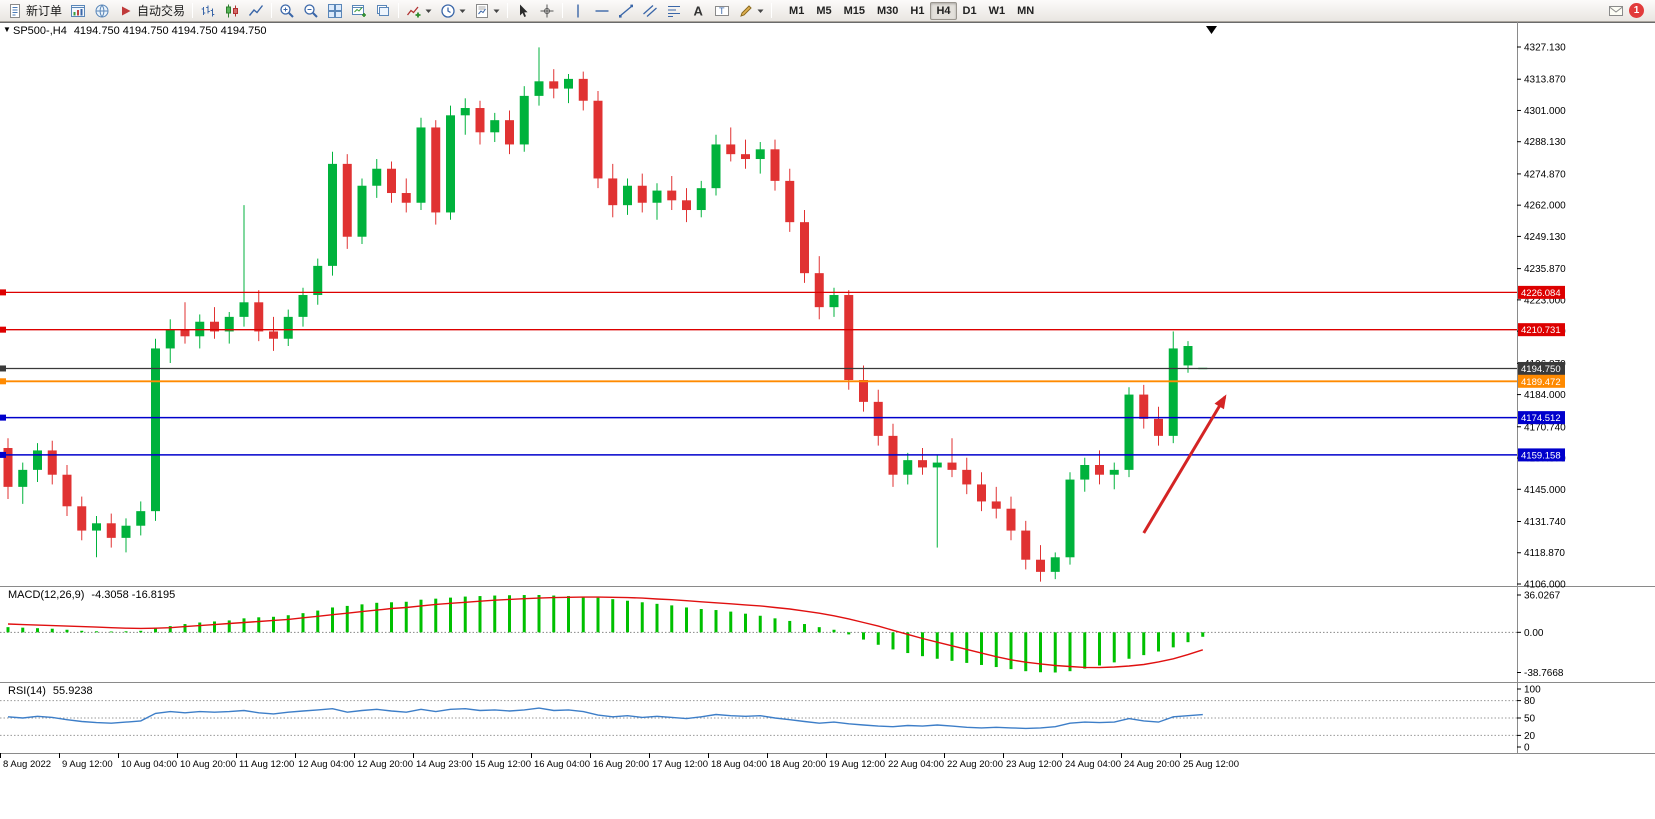 The height and width of the screenshot is (819, 1655). What do you see at coordinates (46, 595) in the screenshot?
I see `macd-name: MACD(12,26,9)` at bounding box center [46, 595].